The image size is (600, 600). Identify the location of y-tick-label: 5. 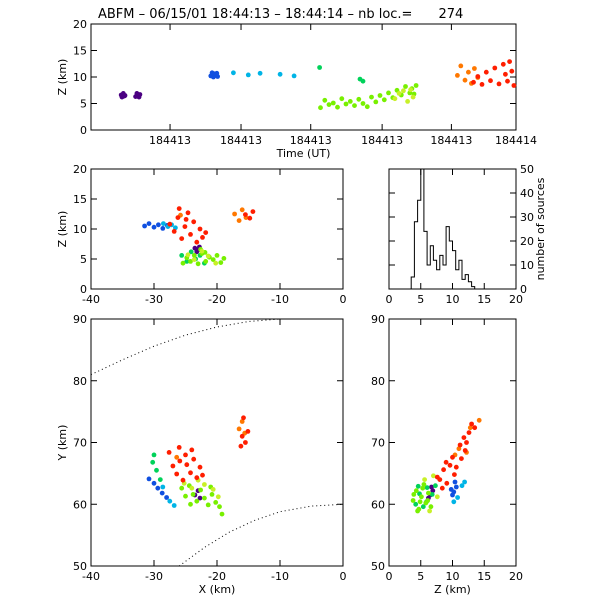
(83, 259).